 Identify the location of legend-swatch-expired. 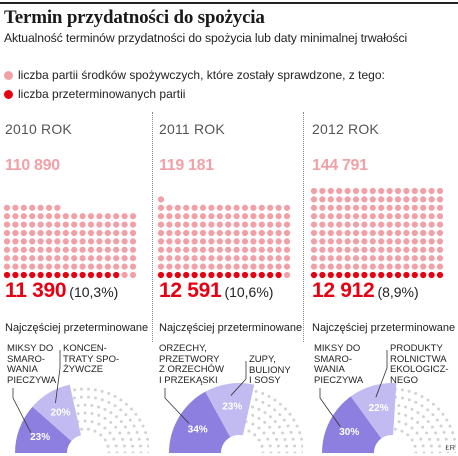
(8, 94).